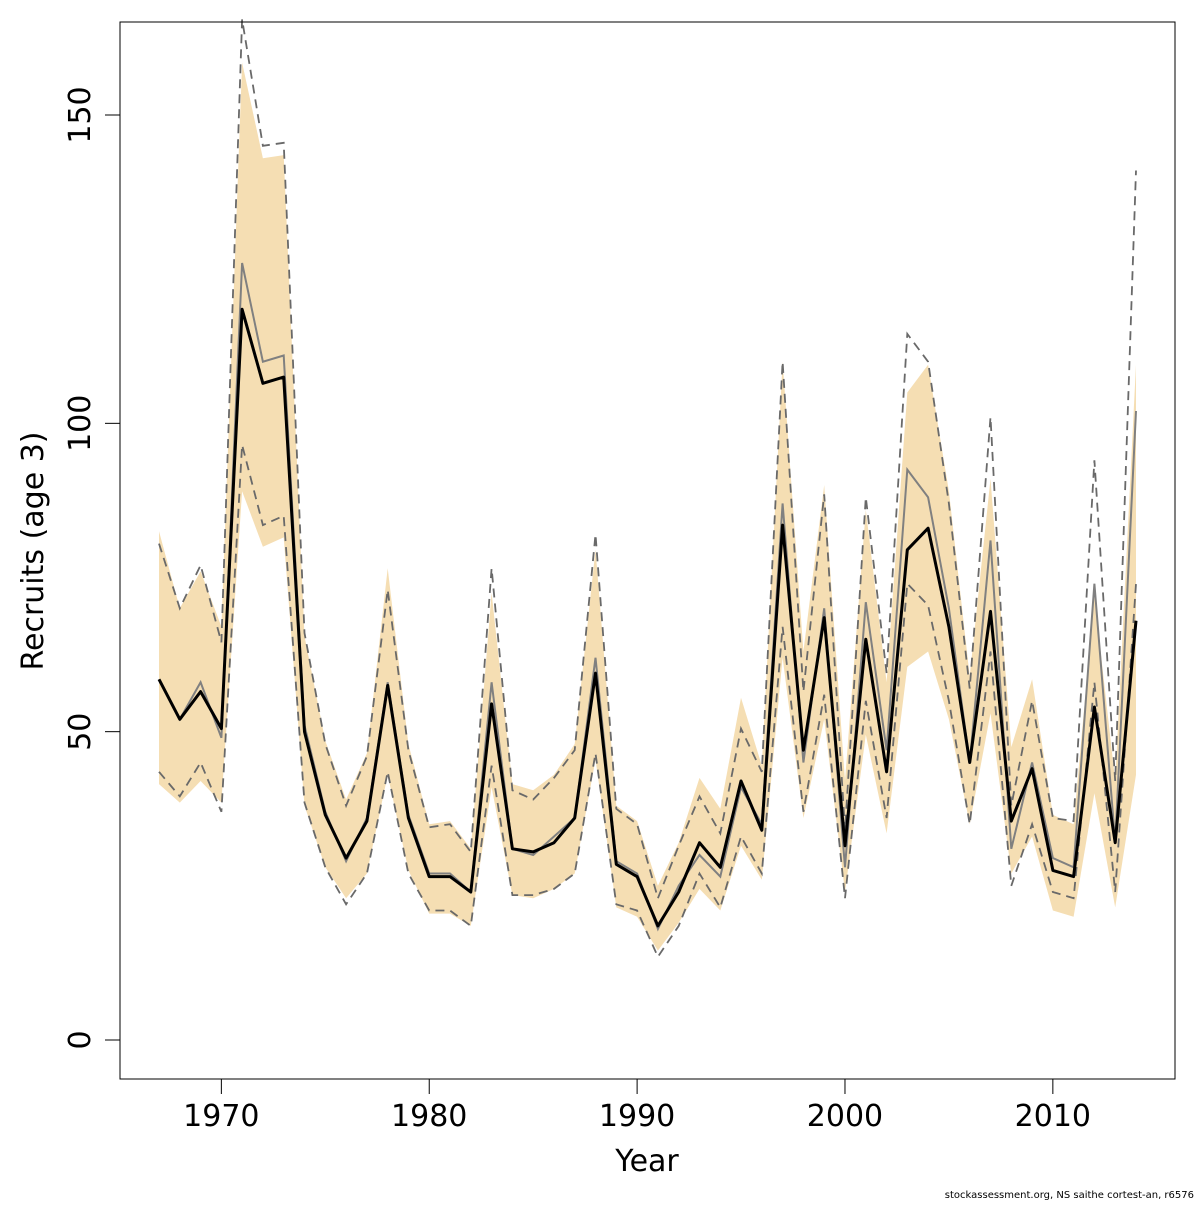 This screenshot has width=1200, height=1205. Describe the element at coordinates (845, 1116) in the screenshot. I see `x-tick-label: 2000` at that location.